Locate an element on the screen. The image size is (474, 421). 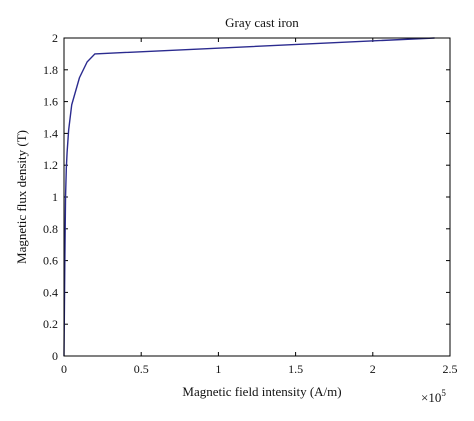
x-tick-label: 0 is located at coordinates (64, 369).